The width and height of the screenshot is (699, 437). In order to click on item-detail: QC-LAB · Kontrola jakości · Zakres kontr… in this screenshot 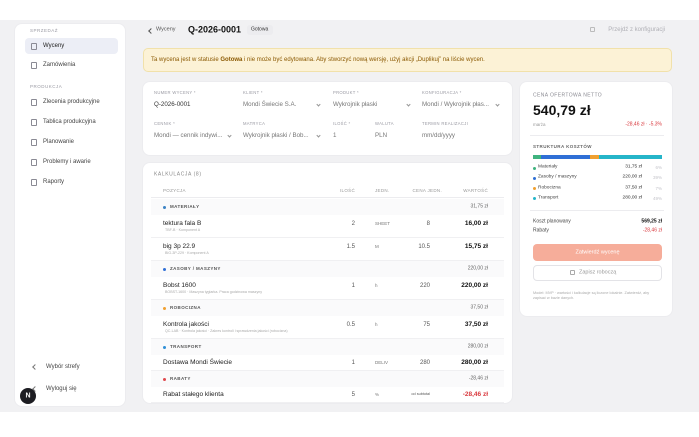, I will do `click(226, 331)`.